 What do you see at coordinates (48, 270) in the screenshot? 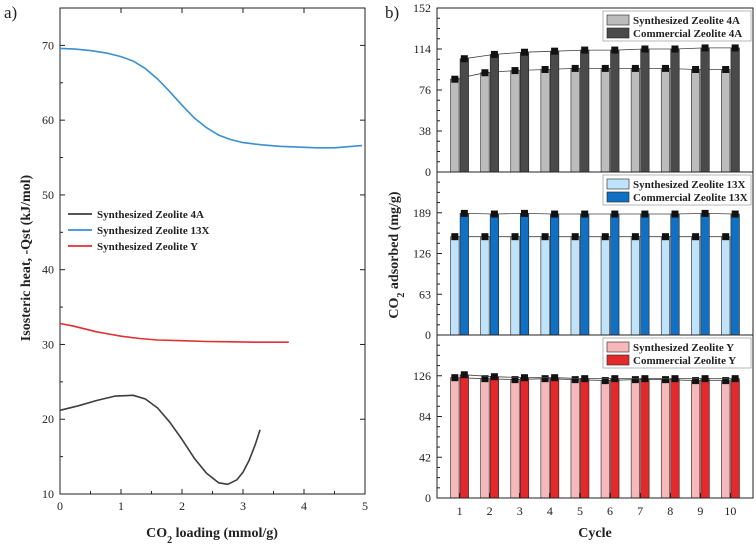
I see `y-tick-label: 40` at bounding box center [48, 270].